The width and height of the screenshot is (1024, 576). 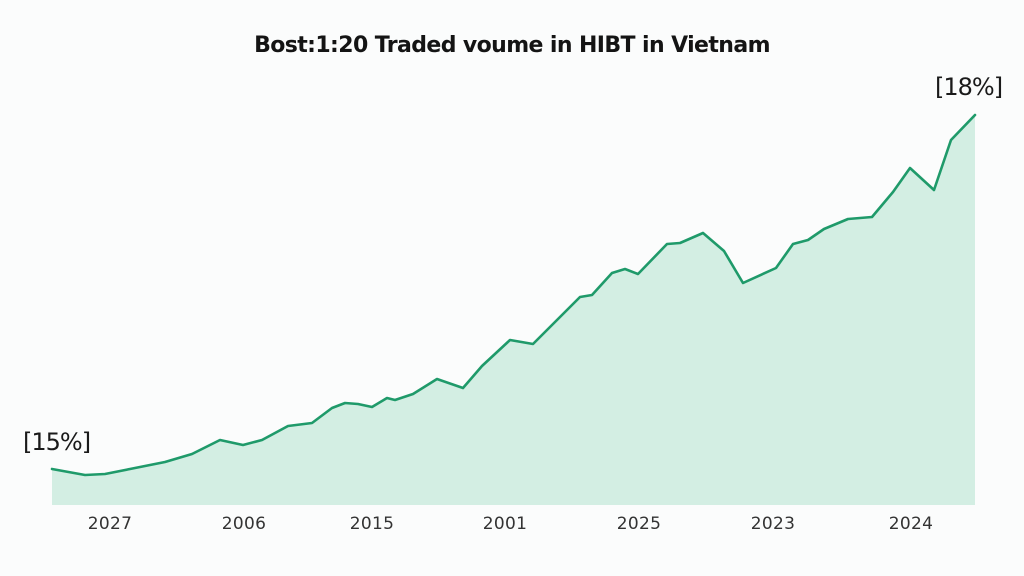 I want to click on x-tick-label: 2001, so click(x=505, y=524).